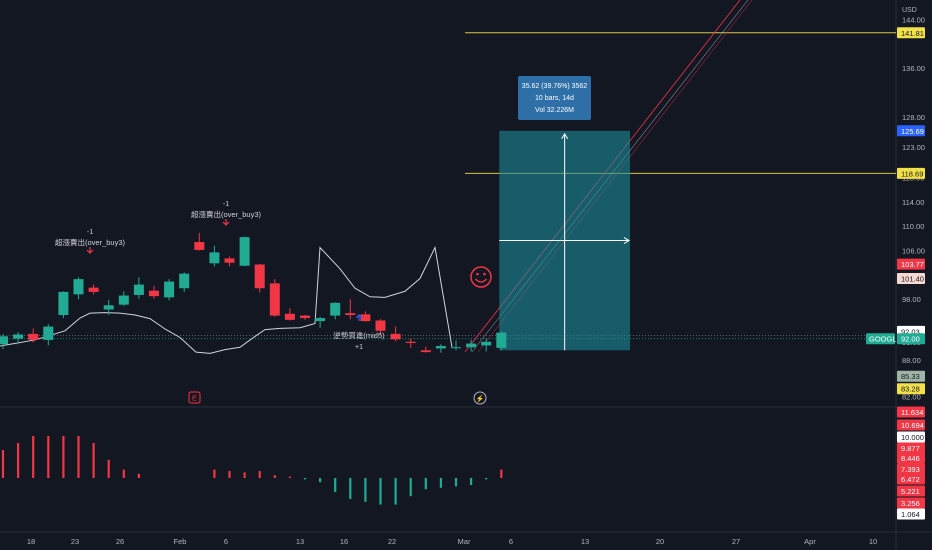 The height and width of the screenshot is (550, 932). What do you see at coordinates (554, 86) in the screenshot?
I see `measure-tooltip-line: 35.62 (39.76%) 3562` at bounding box center [554, 86].